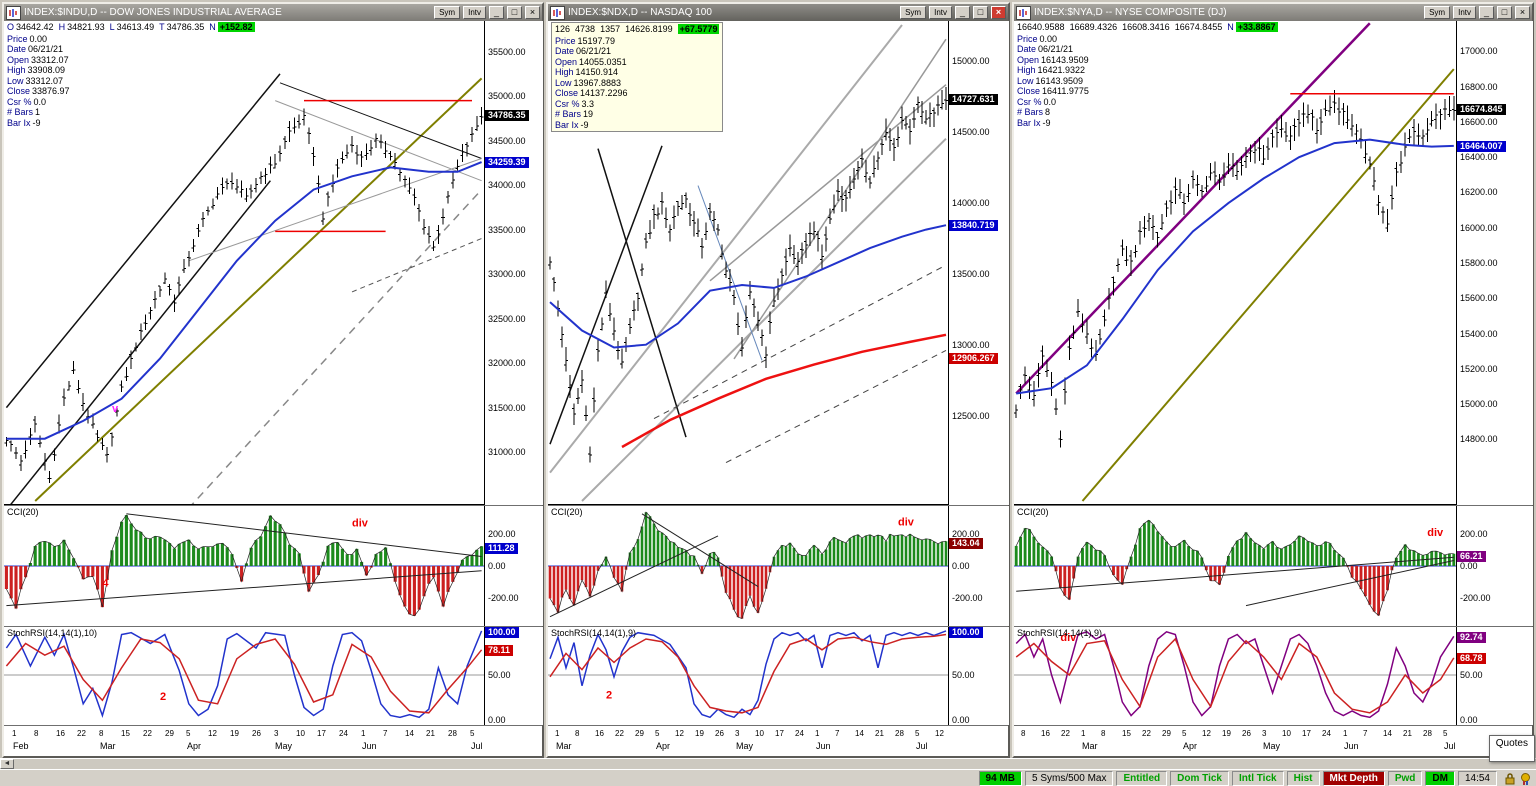  I want to click on info-field: # Bars 1, so click(131, 112).